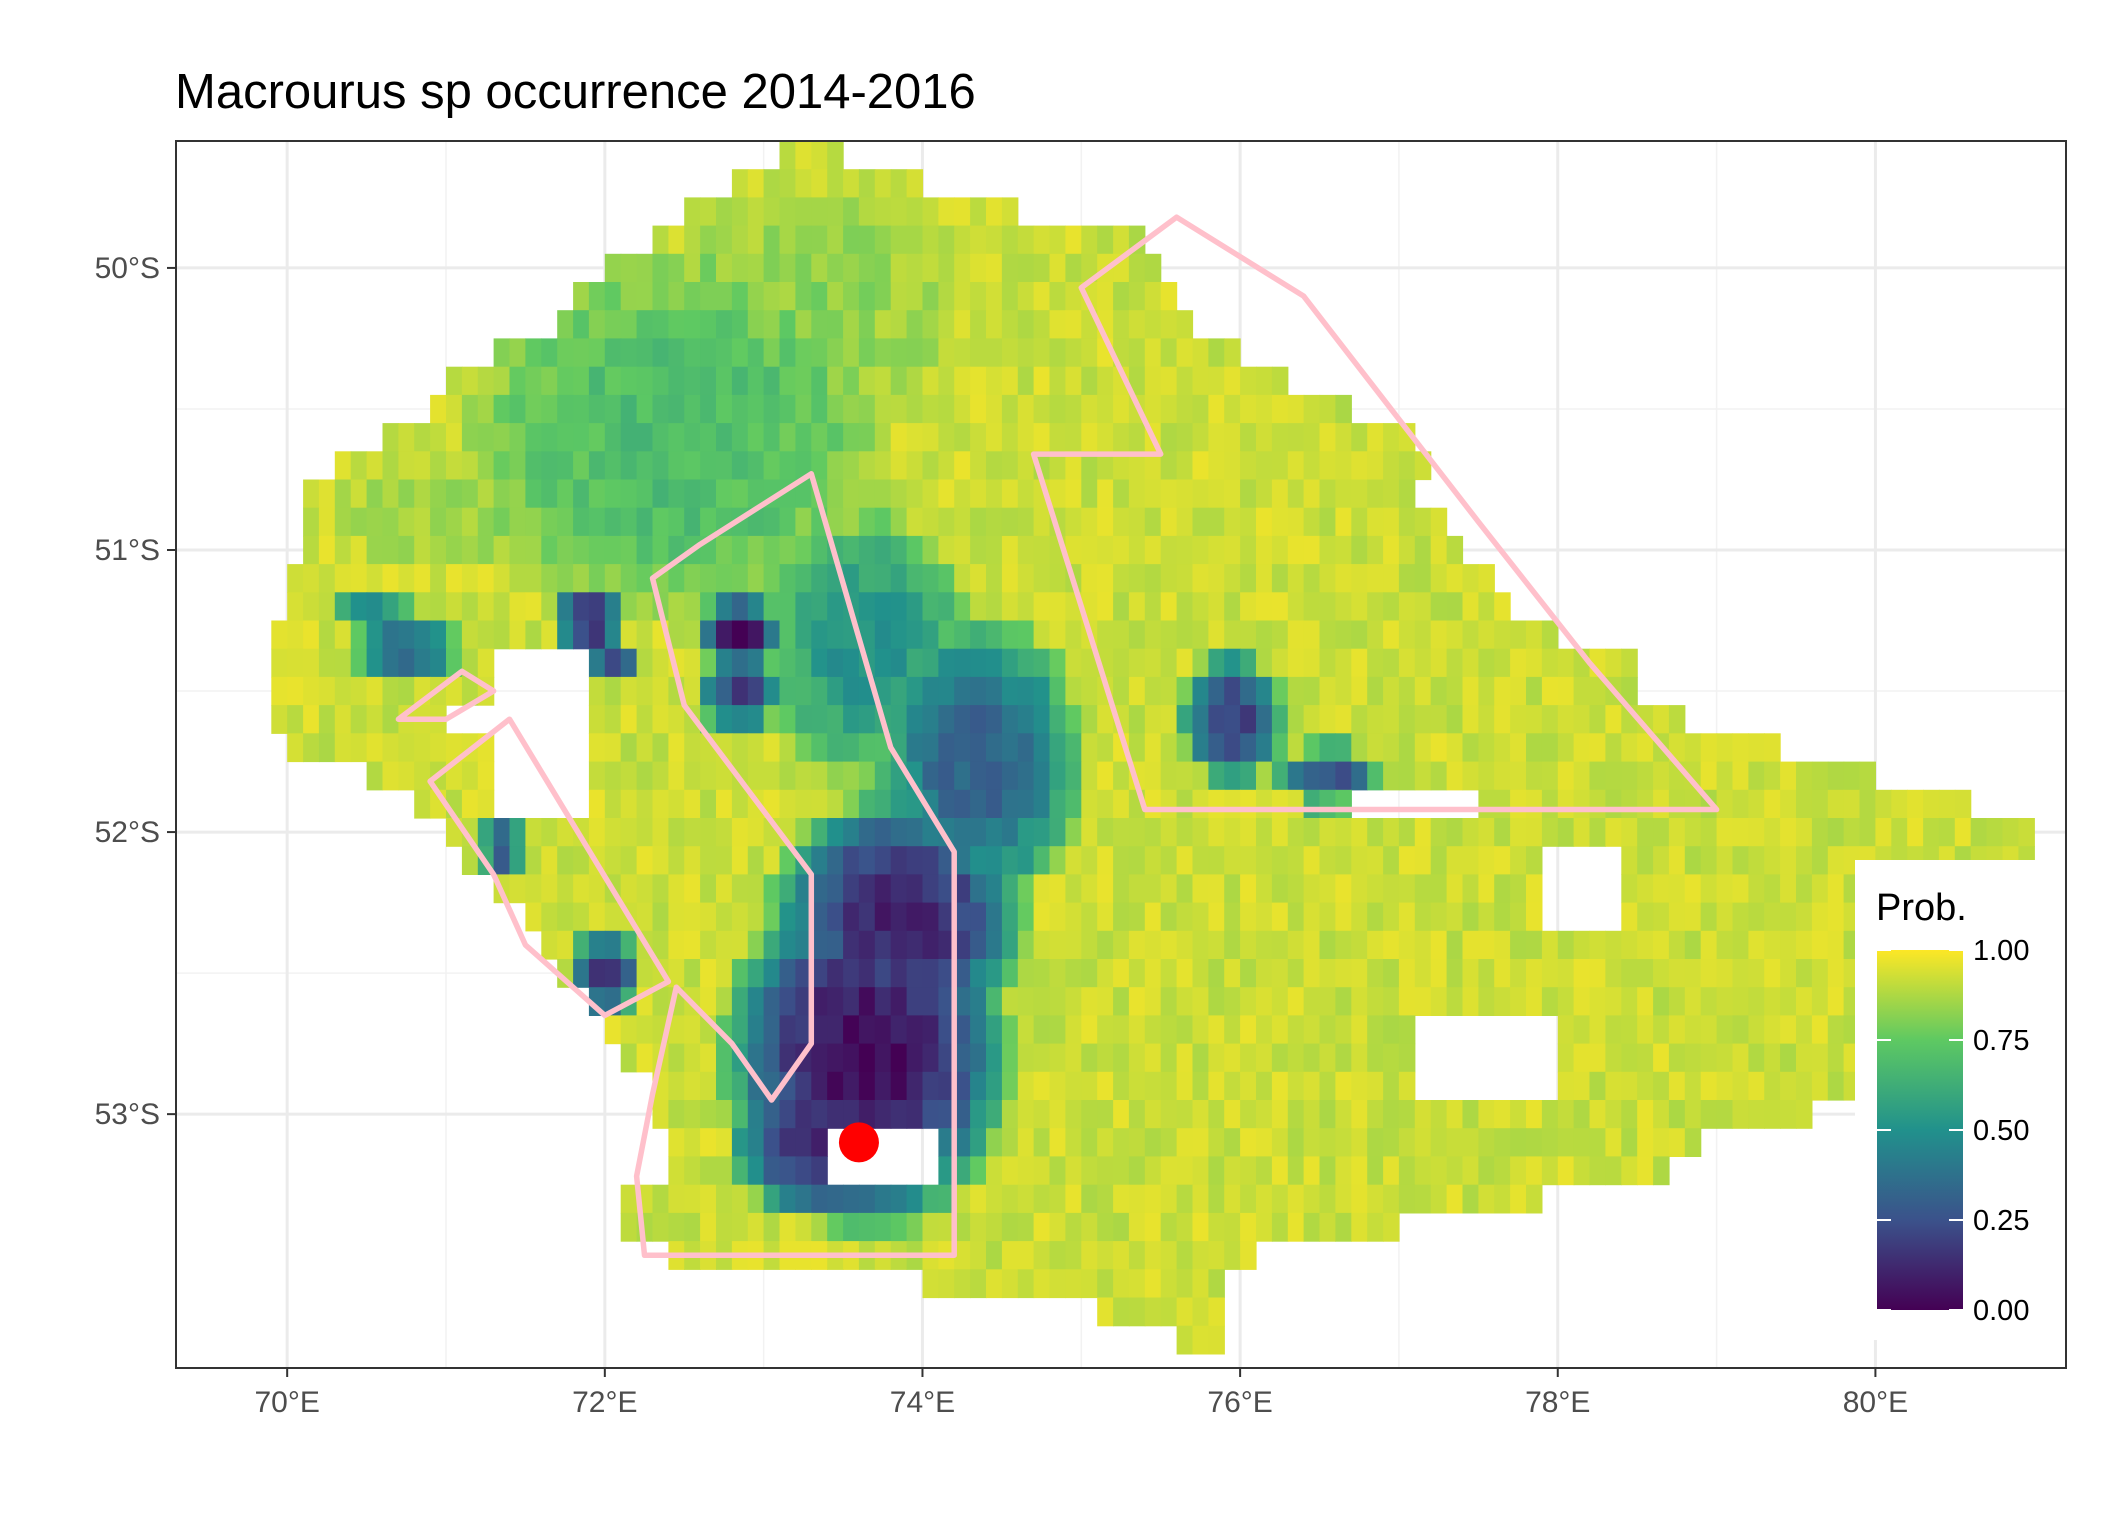 This screenshot has width=2125, height=1535. I want to click on area-polygon-box-small, so click(446, 695).